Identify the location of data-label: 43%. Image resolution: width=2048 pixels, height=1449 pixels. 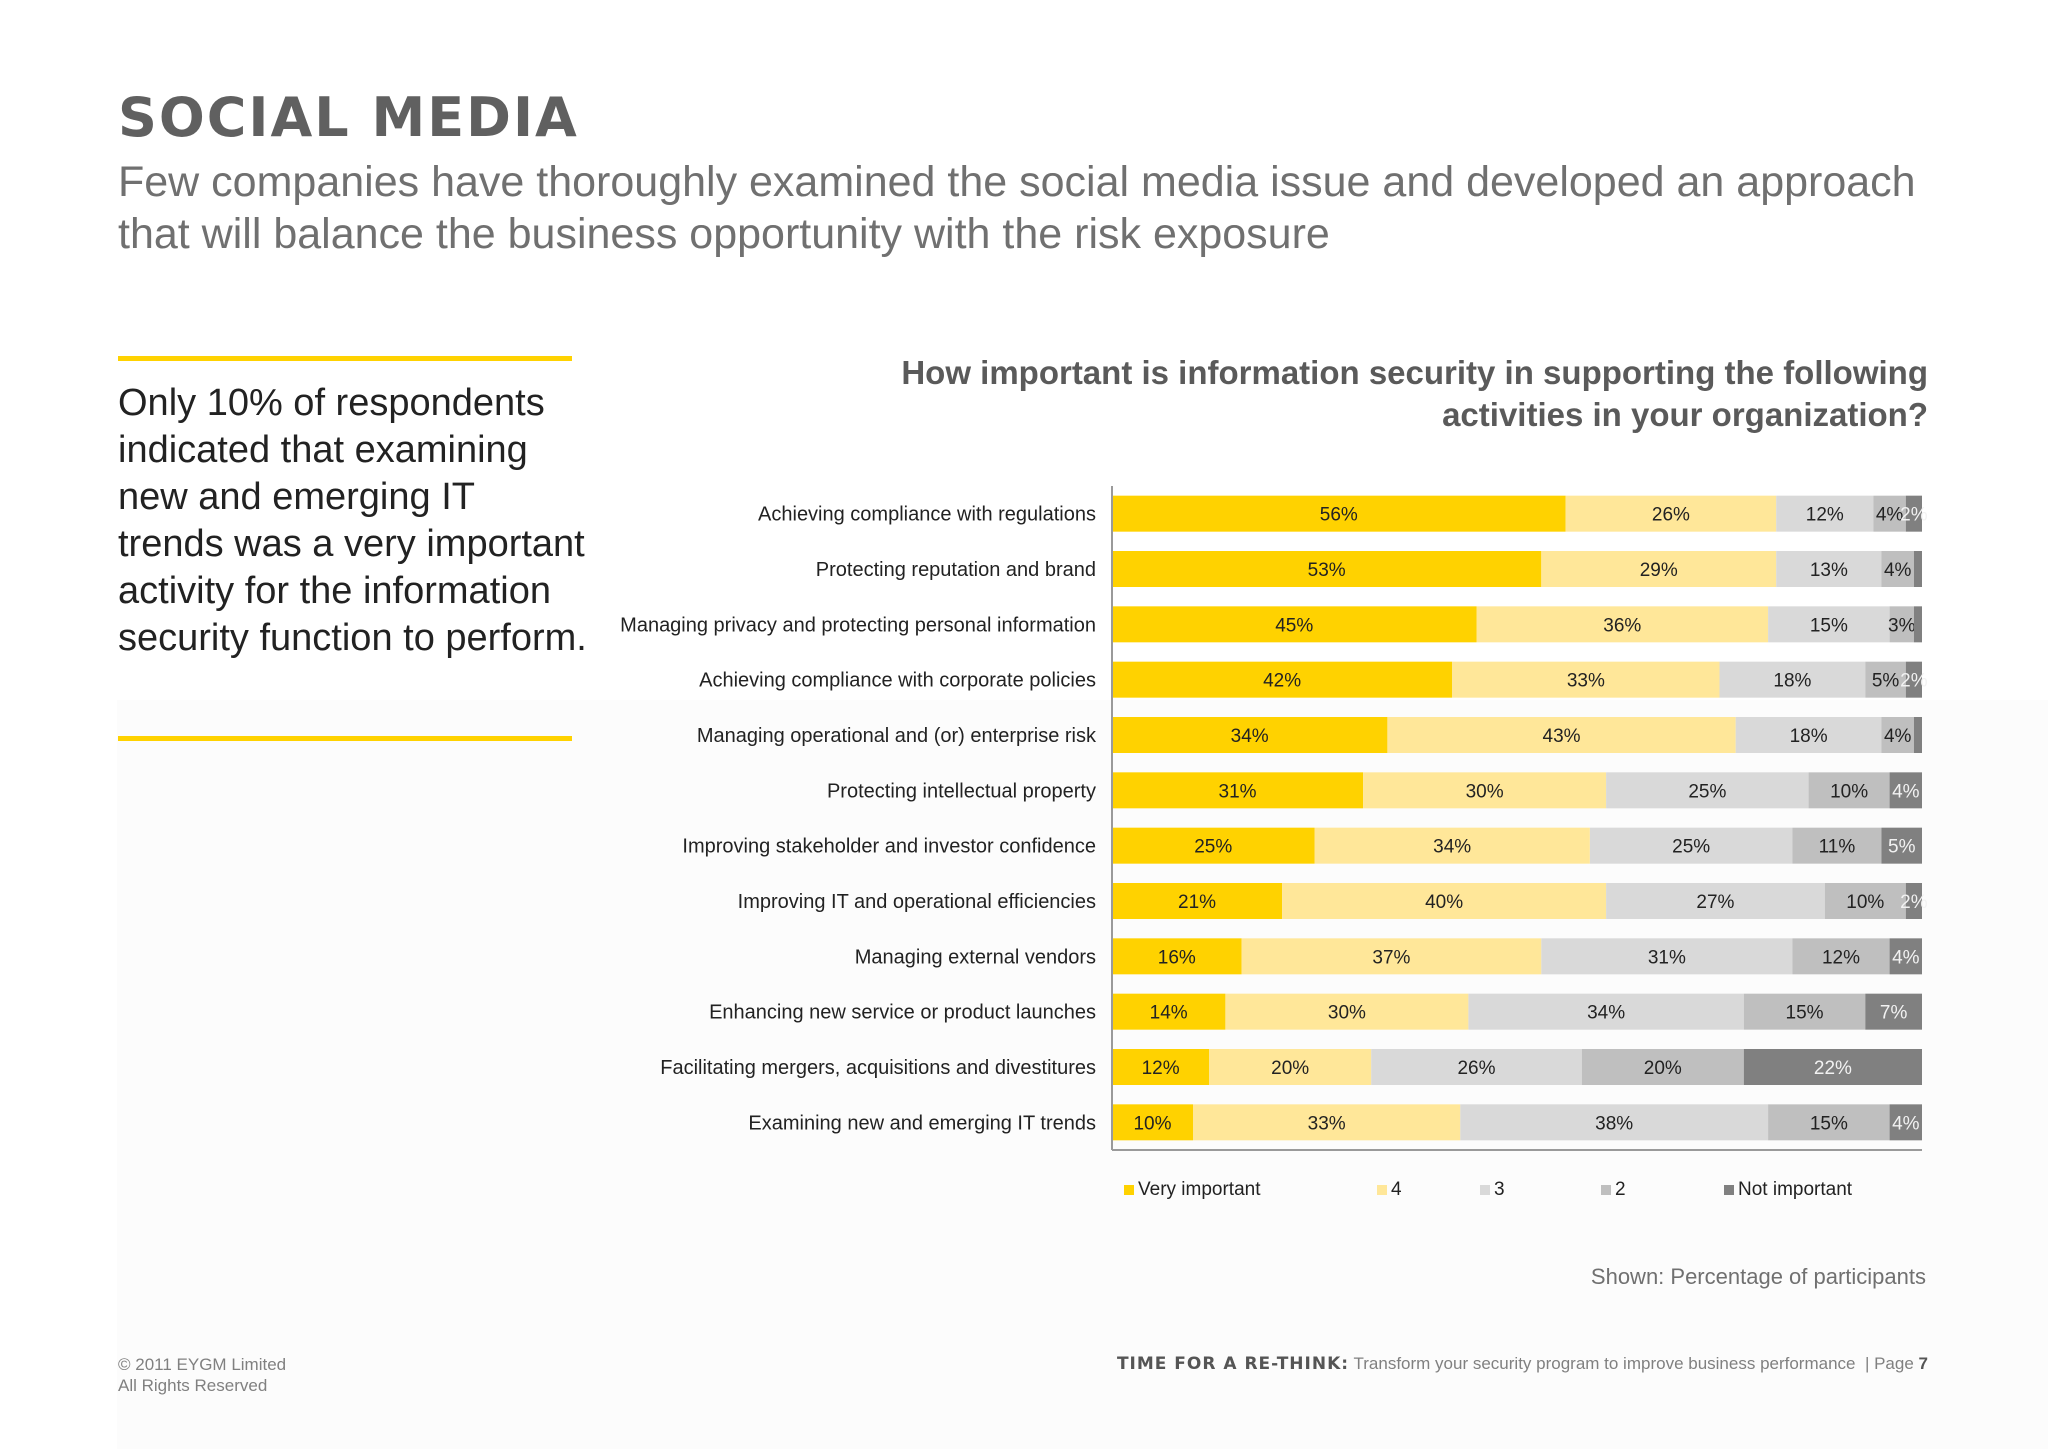
(1562, 736).